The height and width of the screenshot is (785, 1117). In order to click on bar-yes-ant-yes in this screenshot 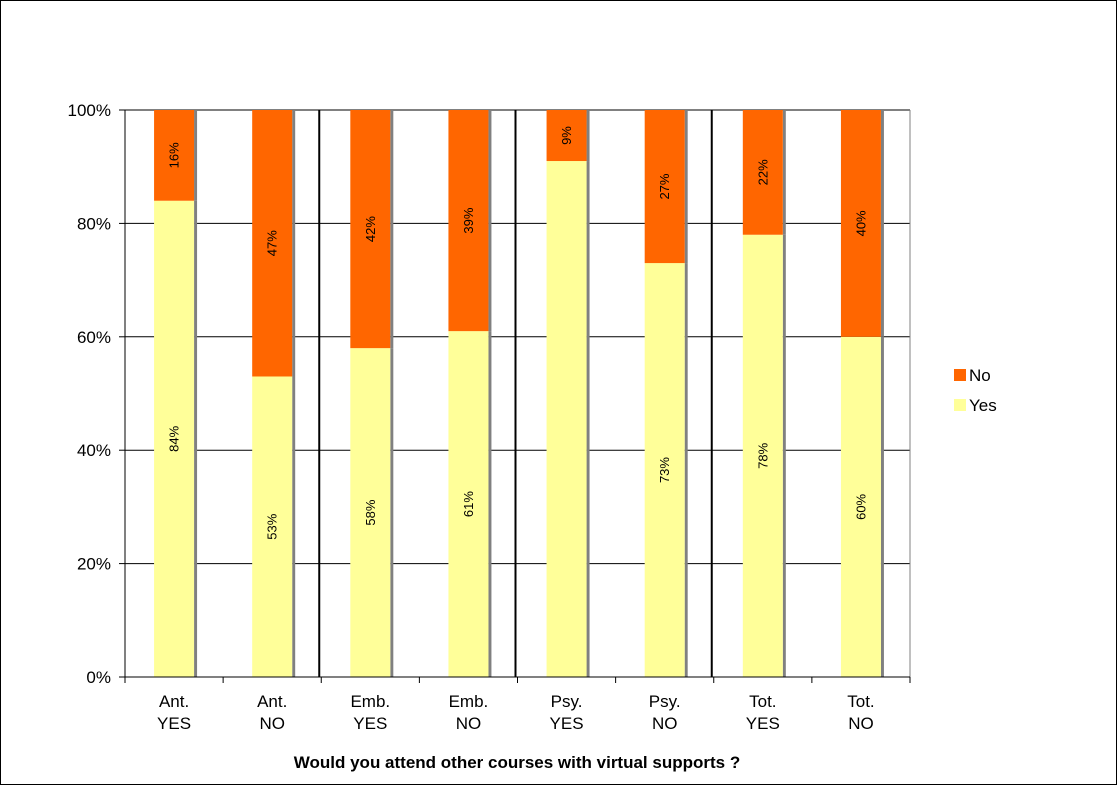, I will do `click(174, 438)`.